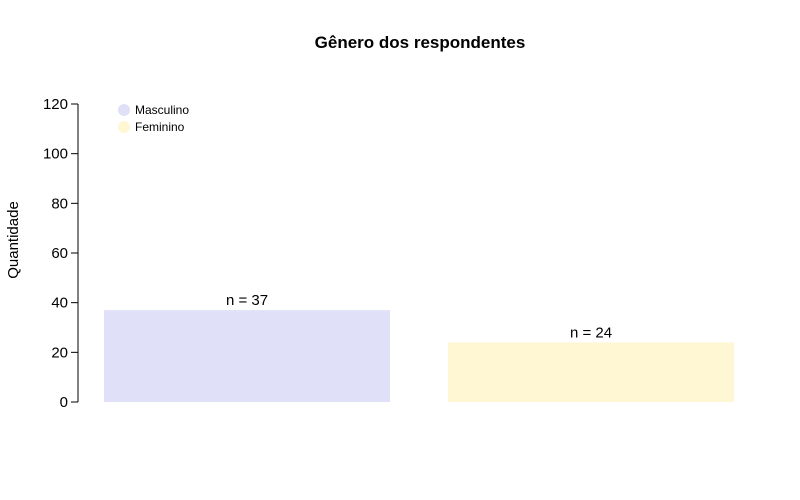 The image size is (800, 500). What do you see at coordinates (13, 240) in the screenshot?
I see `y-axis-label: Quantidade` at bounding box center [13, 240].